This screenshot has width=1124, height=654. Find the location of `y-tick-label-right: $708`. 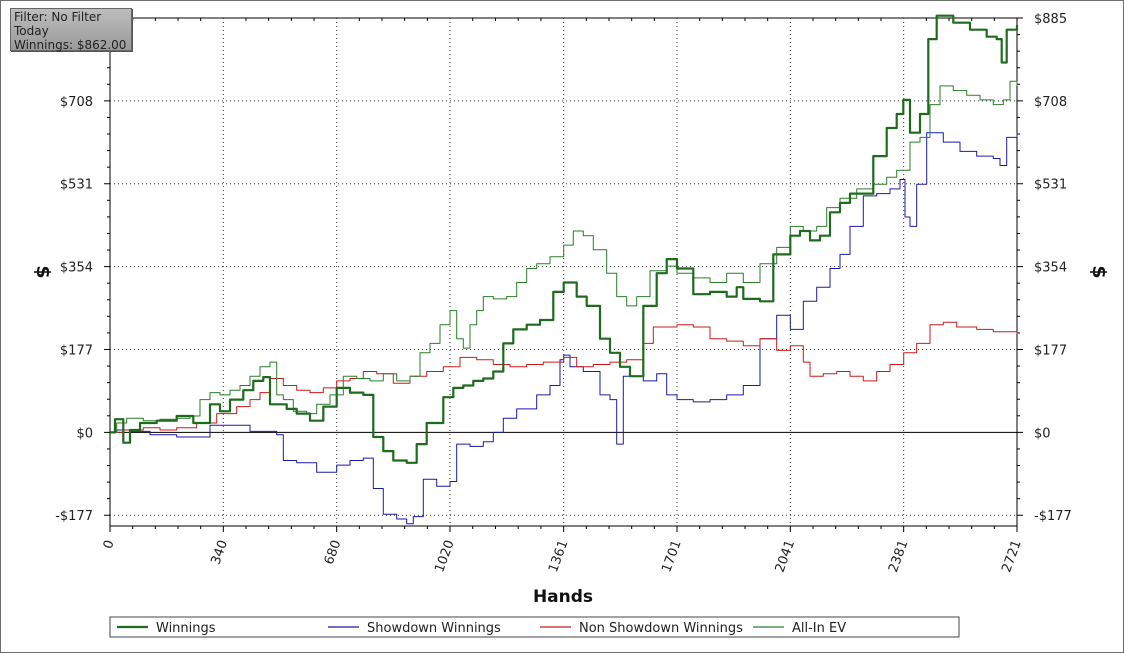

y-tick-label-right: $708 is located at coordinates (1050, 102).